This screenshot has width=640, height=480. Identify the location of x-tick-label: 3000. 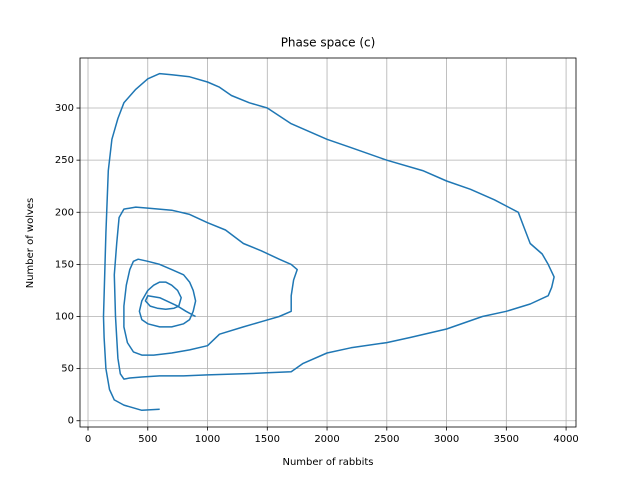
(446, 439).